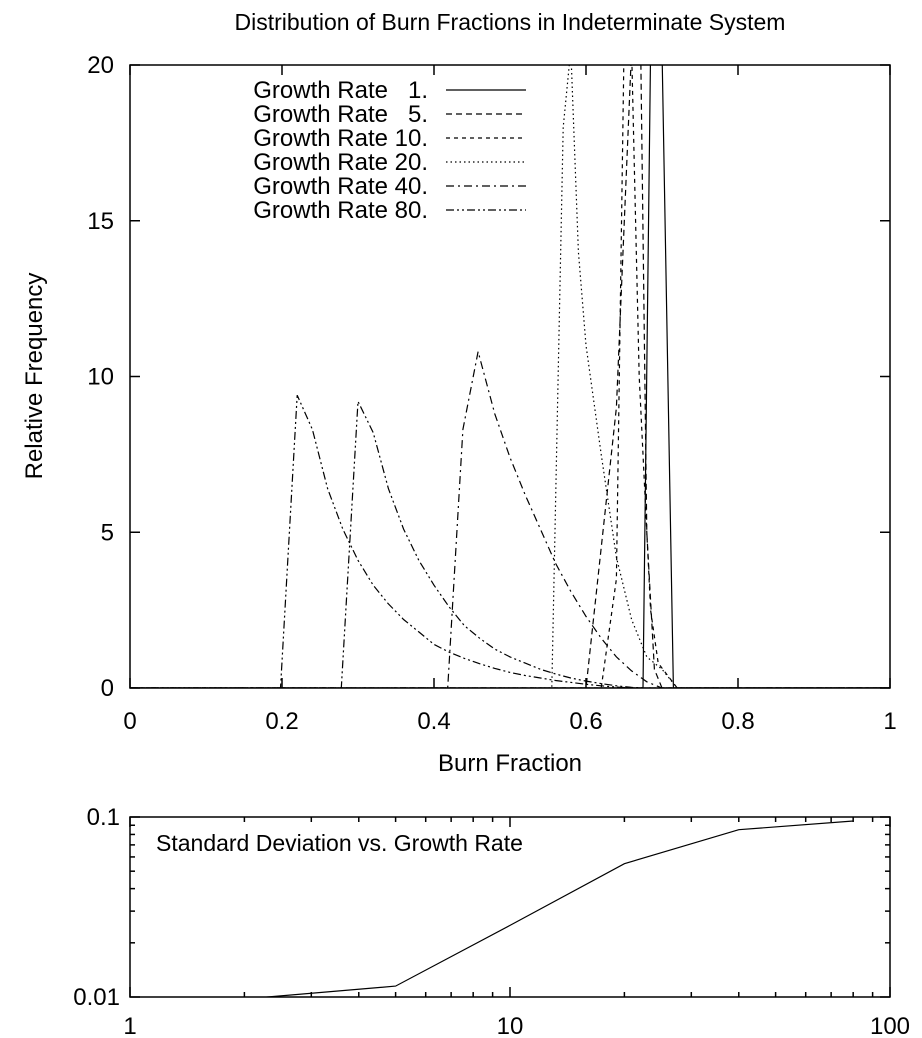 Image resolution: width=922 pixels, height=1038 pixels. I want to click on legend-label: Growth Rate 1., so click(340, 90).